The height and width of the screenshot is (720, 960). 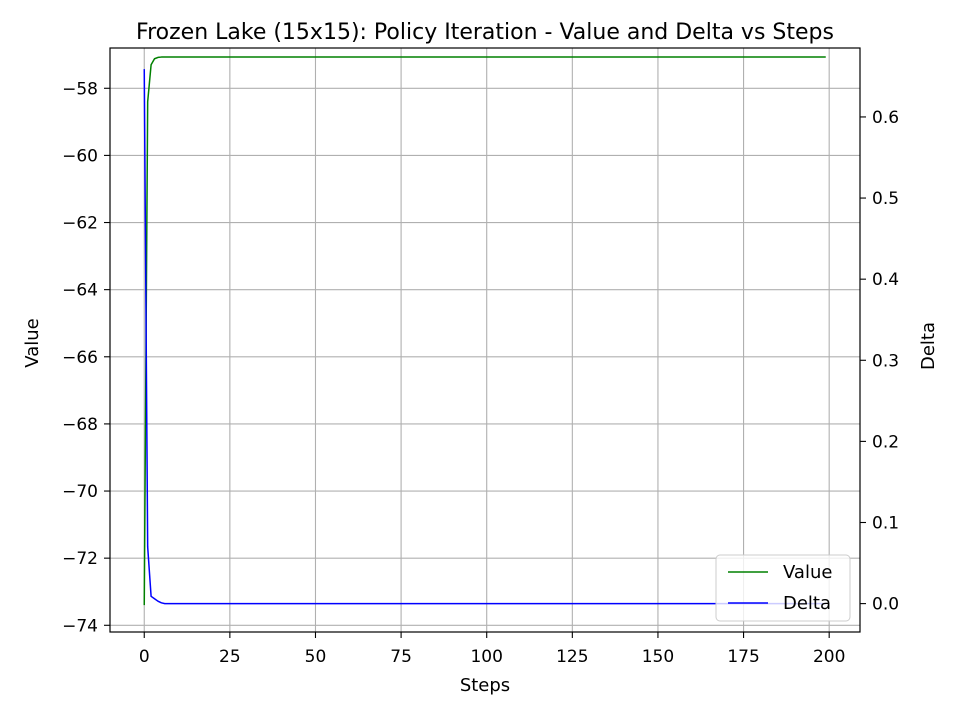 What do you see at coordinates (885, 280) in the screenshot?
I see `y-right-tick-label: 0.4` at bounding box center [885, 280].